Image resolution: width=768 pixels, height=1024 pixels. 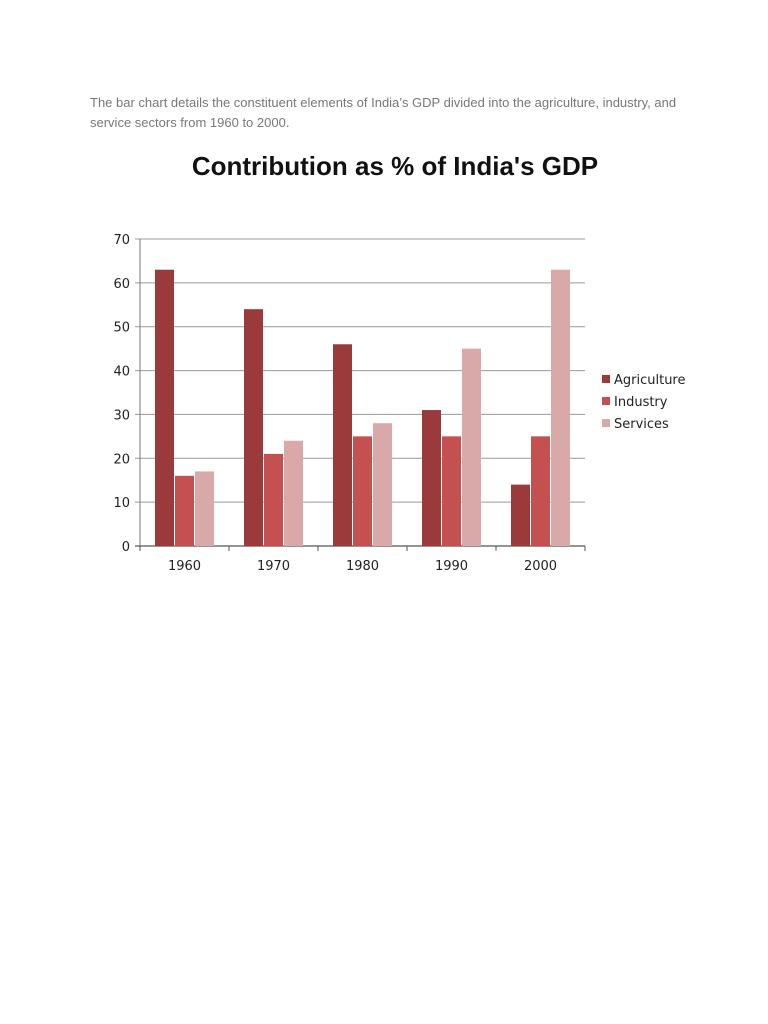 What do you see at coordinates (126, 547) in the screenshot?
I see `y-tick-label: 0` at bounding box center [126, 547].